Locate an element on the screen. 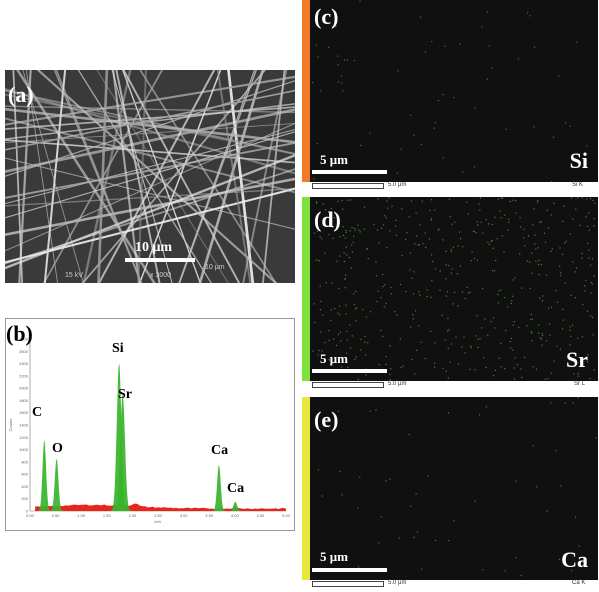 The height and width of the screenshot is (592, 599). y-tick-label: 2600 is located at coordinates (24, 351).